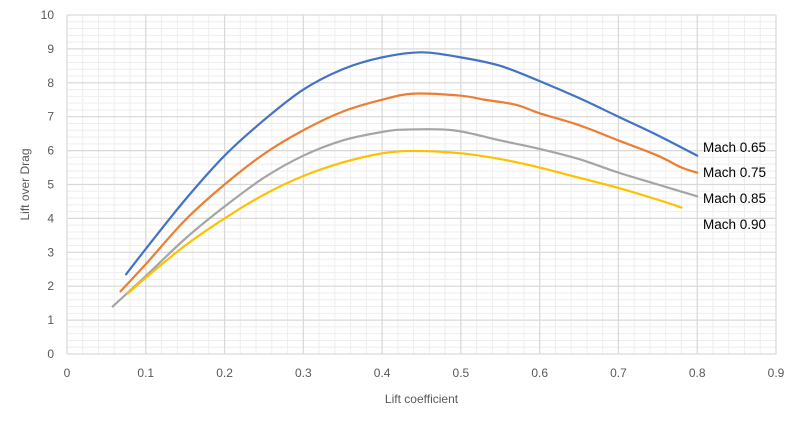 The image size is (800, 421). Describe the element at coordinates (50, 49) in the screenshot. I see `y-tick-label: 9` at that location.